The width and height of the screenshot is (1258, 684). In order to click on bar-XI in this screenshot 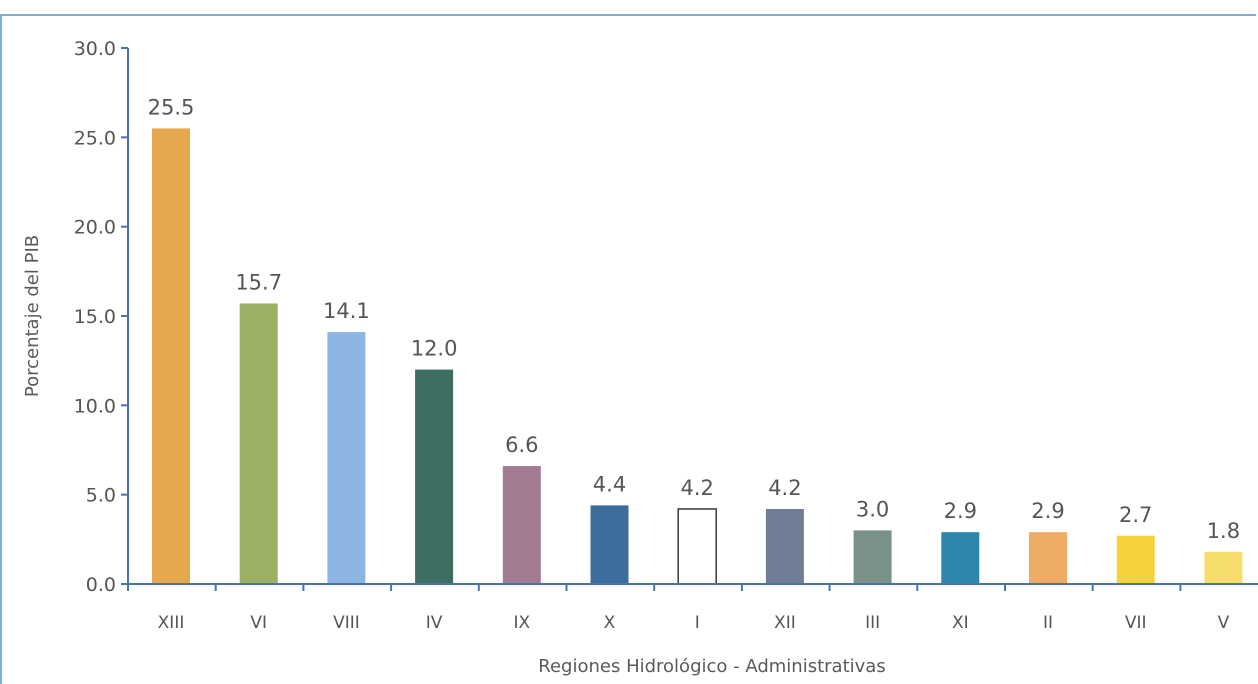, I will do `click(960, 558)`.